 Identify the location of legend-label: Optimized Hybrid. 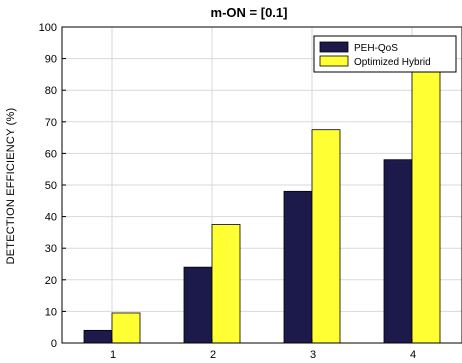
(392, 62).